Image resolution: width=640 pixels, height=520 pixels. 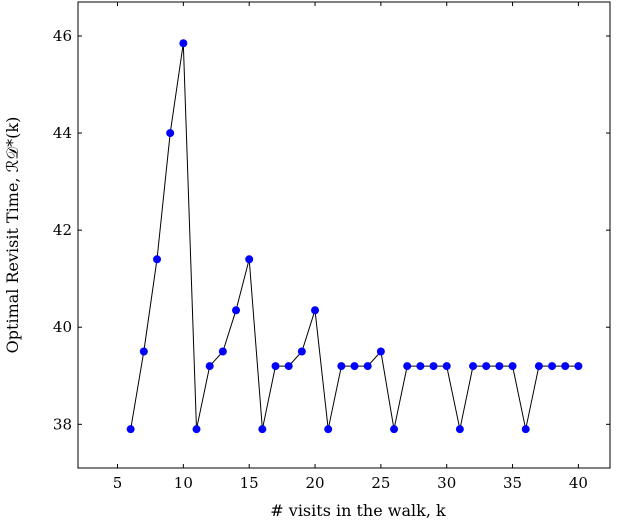 What do you see at coordinates (358, 510) in the screenshot?
I see `x-axis-label: # visits in the walk, k` at bounding box center [358, 510].